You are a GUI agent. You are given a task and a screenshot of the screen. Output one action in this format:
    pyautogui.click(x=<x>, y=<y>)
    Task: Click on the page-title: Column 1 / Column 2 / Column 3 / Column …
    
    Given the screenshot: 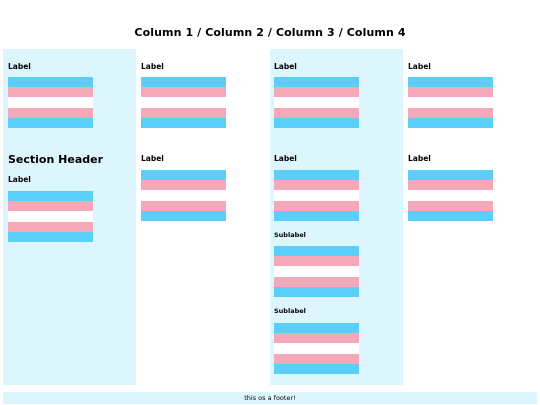 What is the action you would take?
    pyautogui.click(x=270, y=32)
    